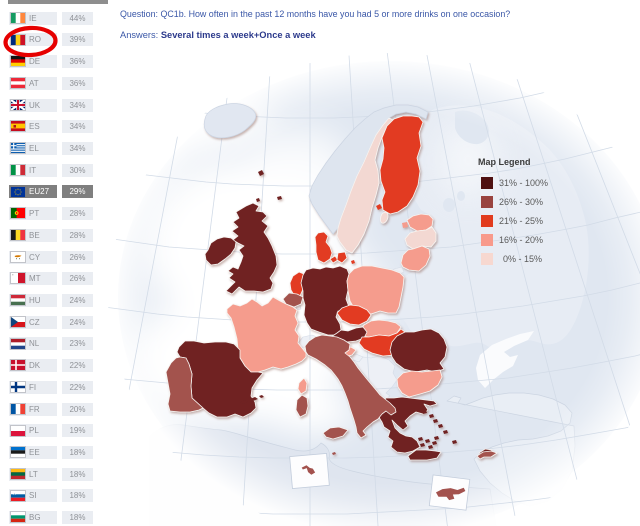 This screenshot has width=640, height=526. I want to click on svg-text: Map Legend, so click(504, 162).